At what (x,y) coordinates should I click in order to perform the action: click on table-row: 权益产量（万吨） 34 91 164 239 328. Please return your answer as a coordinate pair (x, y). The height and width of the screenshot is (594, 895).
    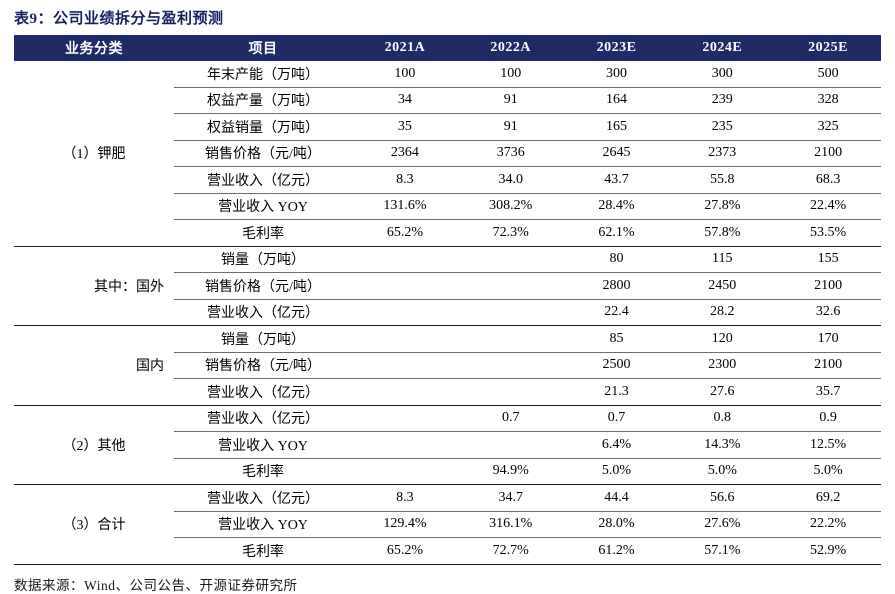
    Looking at the image, I should click on (447, 100).